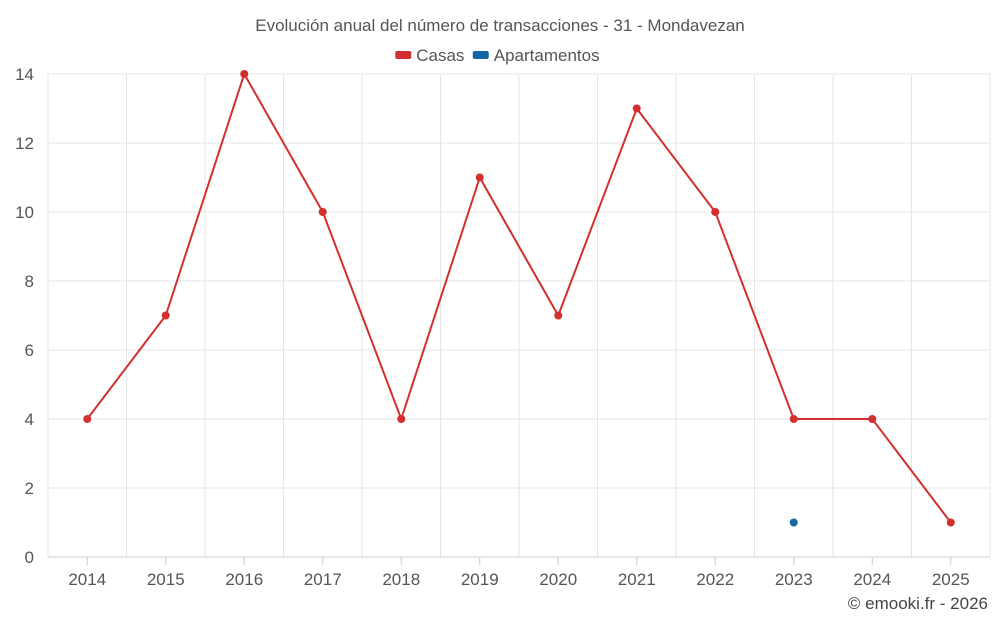 The height and width of the screenshot is (625, 1000). What do you see at coordinates (440, 55) in the screenshot?
I see `legend-label-casas: Casas` at bounding box center [440, 55].